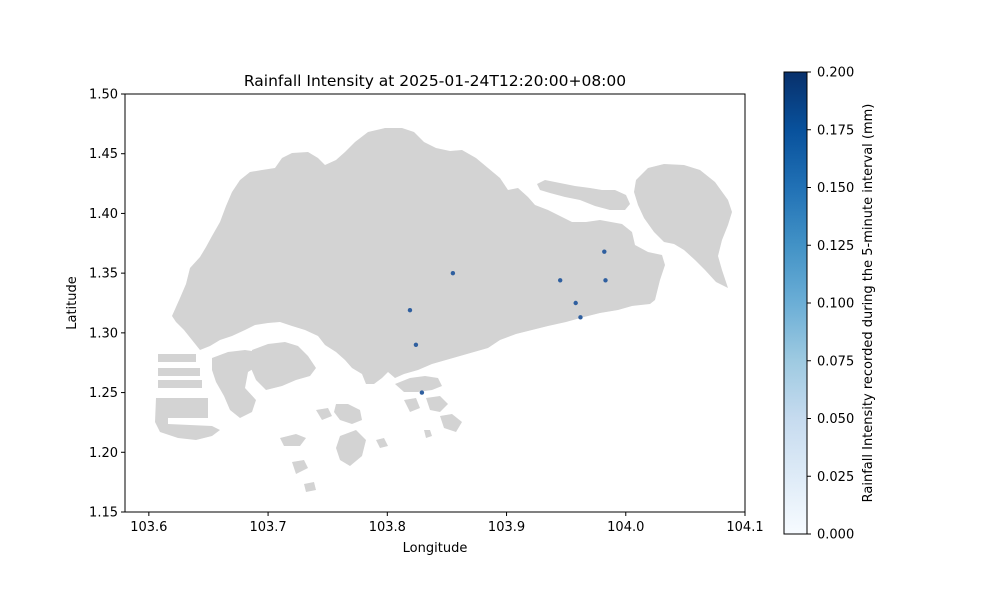 The width and height of the screenshot is (1000, 600). I want to click on x-tick-label: 104.1, so click(744, 527).